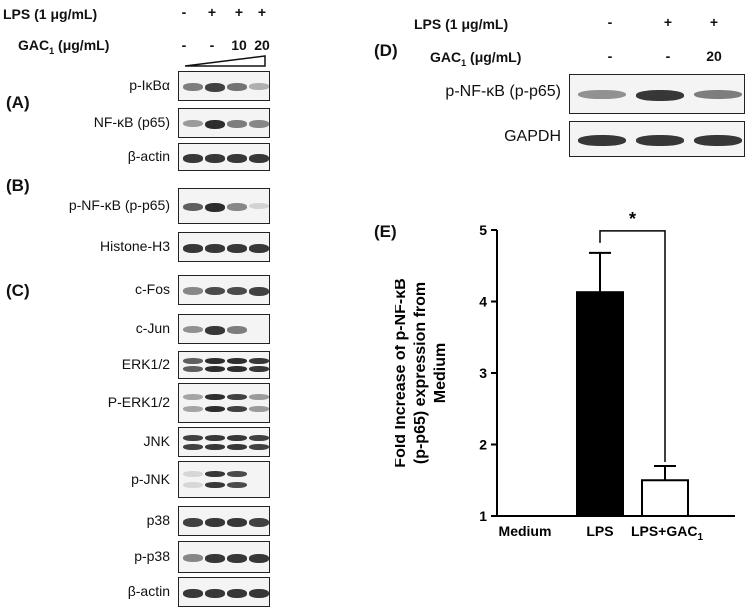  What do you see at coordinates (131, 122) in the screenshot?
I see `blot-label: NF-κB (p65)` at bounding box center [131, 122].